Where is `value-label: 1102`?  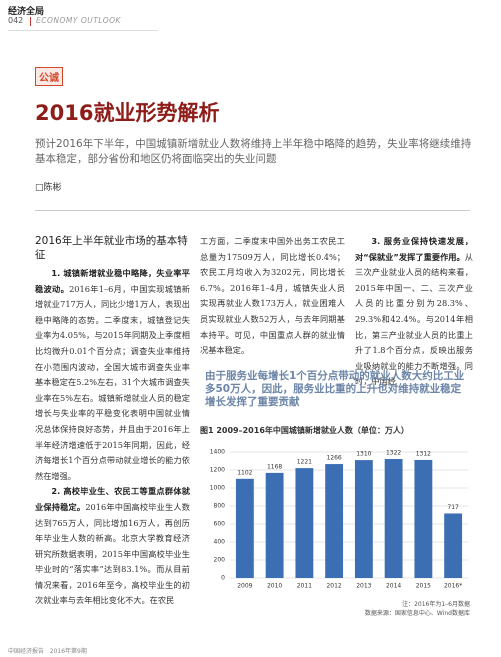
value-label: 1102 is located at coordinates (244, 472).